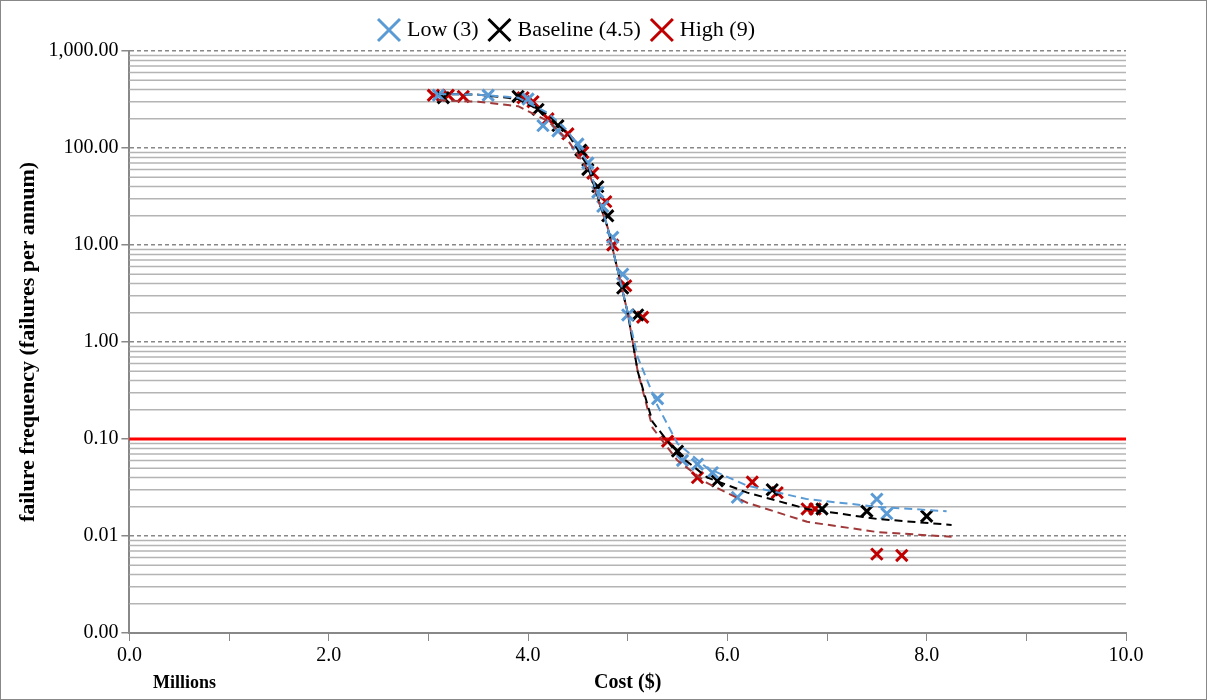  What do you see at coordinates (628, 682) in the screenshot?
I see `x-axis-title: Cost ($)` at bounding box center [628, 682].